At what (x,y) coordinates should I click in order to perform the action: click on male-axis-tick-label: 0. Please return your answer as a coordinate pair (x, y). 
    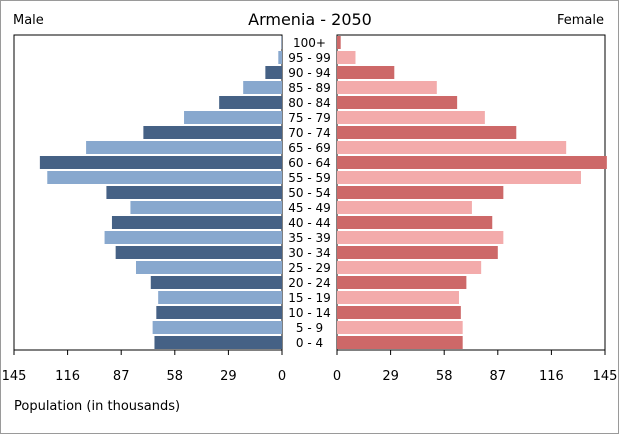
    Looking at the image, I should click on (282, 376).